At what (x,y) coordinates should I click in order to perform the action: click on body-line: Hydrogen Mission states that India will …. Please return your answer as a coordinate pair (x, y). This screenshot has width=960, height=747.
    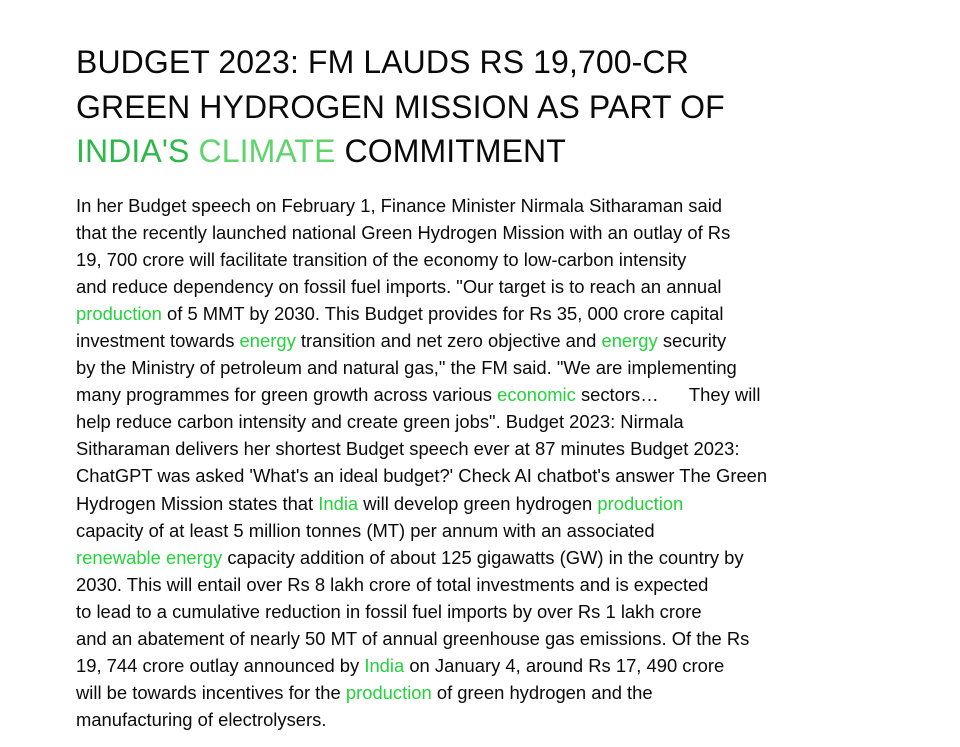
    Looking at the image, I should click on (506, 503).